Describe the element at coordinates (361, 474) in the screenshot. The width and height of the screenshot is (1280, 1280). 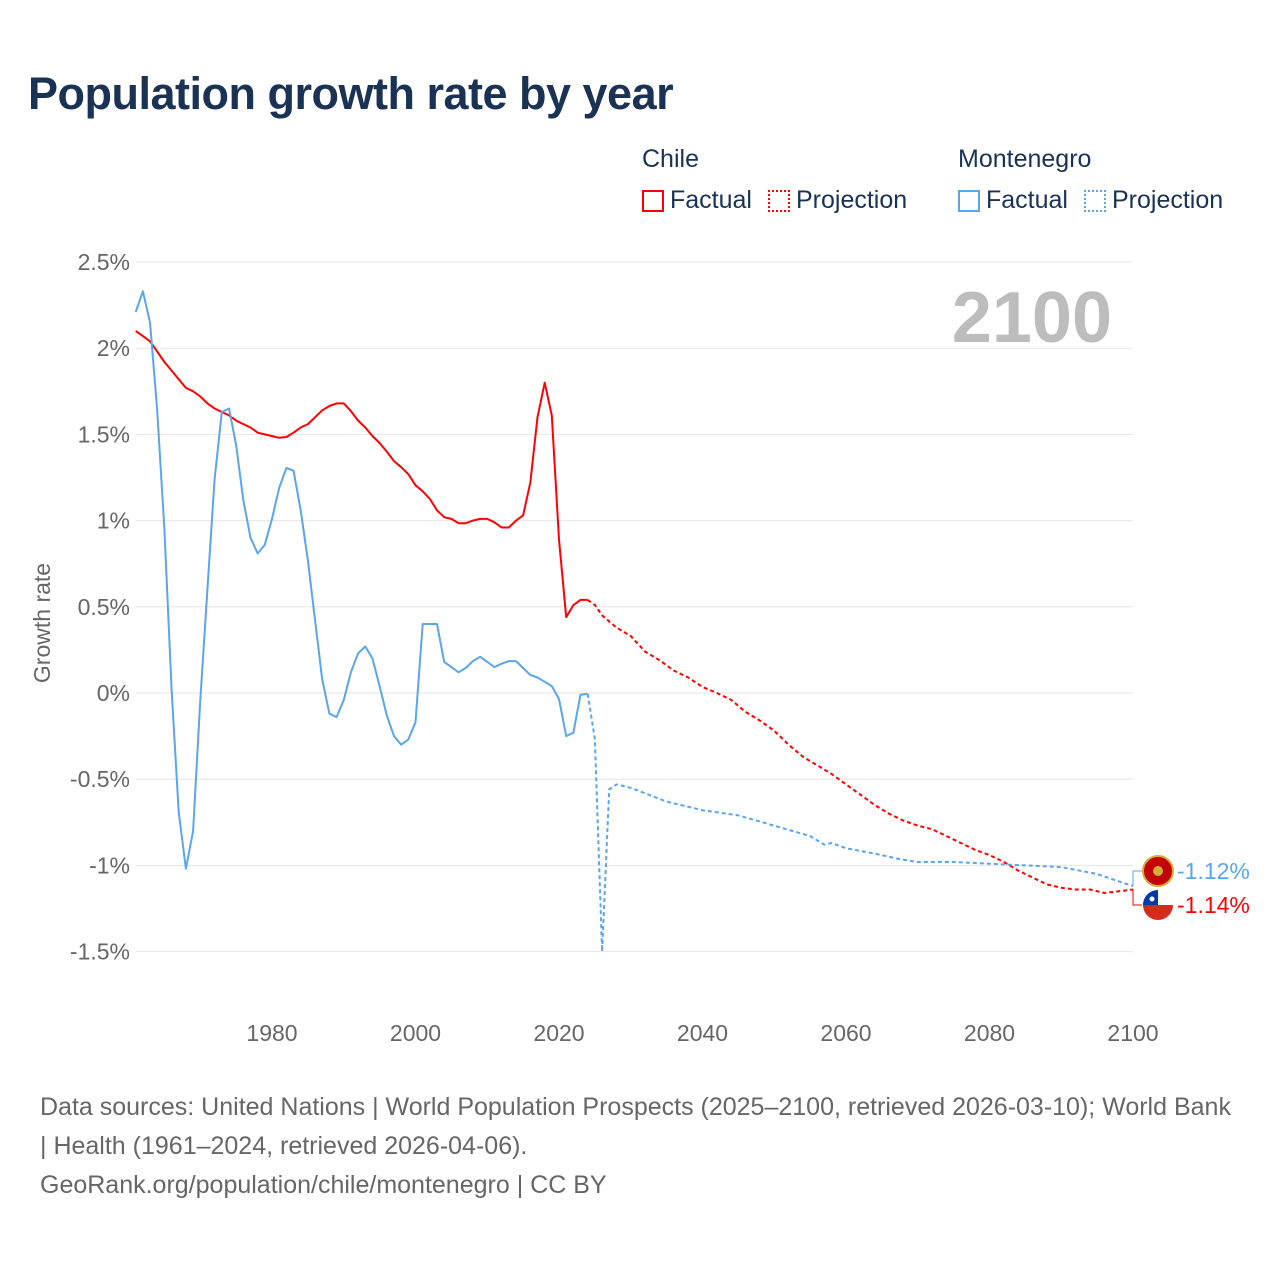
I see `line-chile-factual` at that location.